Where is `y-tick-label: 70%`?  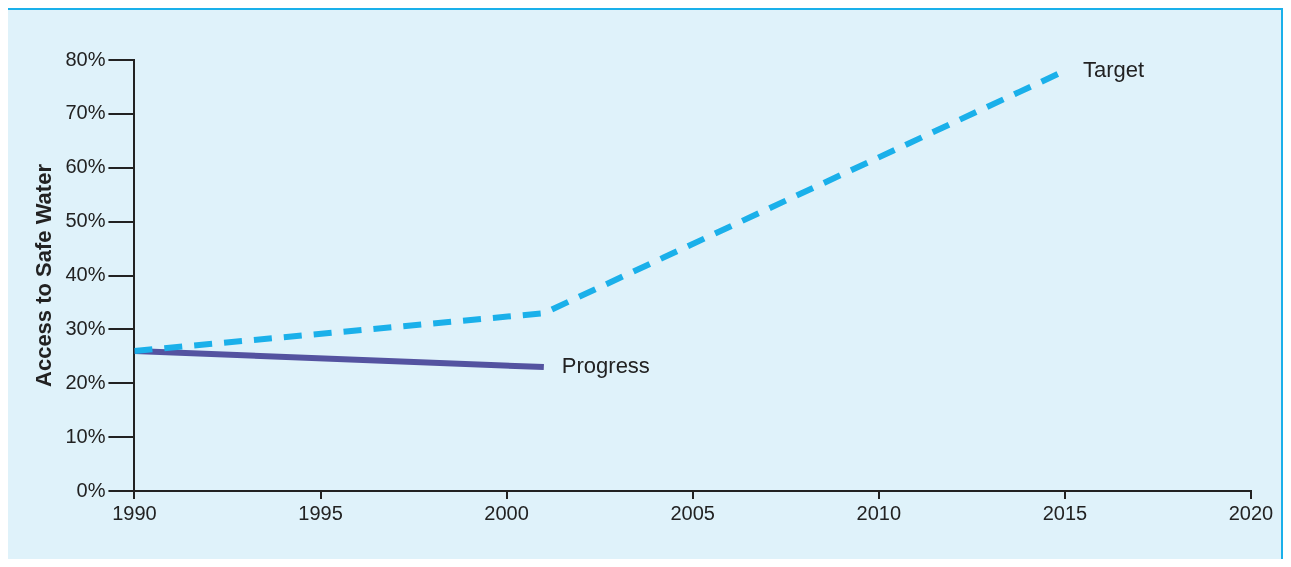 y-tick-label: 70% is located at coordinates (85, 112).